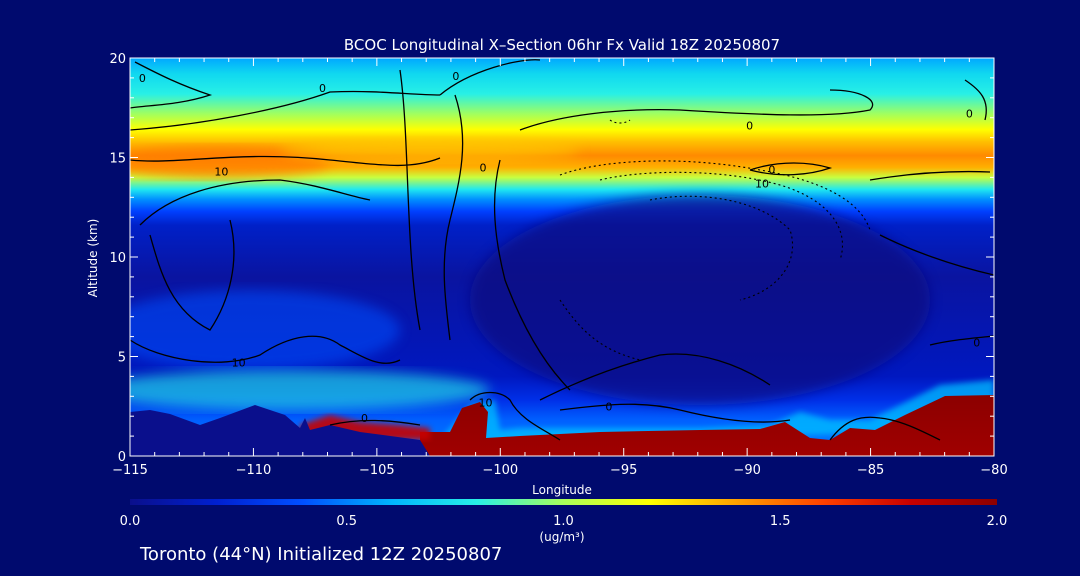 The height and width of the screenshot is (576, 1080). I want to click on colorbar: 0.0 0.5 1.0 1.5 2.0 (ug/m³), so click(564, 521).